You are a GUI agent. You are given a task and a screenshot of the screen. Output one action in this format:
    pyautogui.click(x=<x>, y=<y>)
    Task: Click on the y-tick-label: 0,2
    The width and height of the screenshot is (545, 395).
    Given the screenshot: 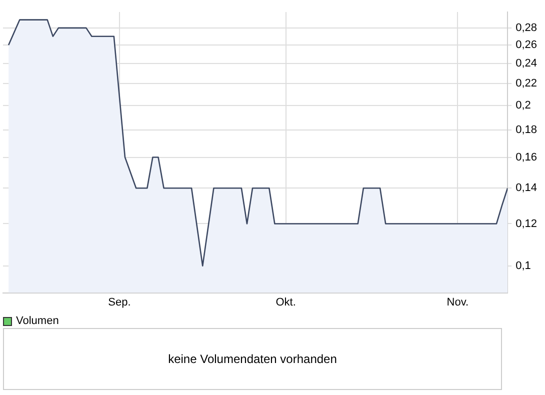 What is the action you would take?
    pyautogui.click(x=523, y=106)
    